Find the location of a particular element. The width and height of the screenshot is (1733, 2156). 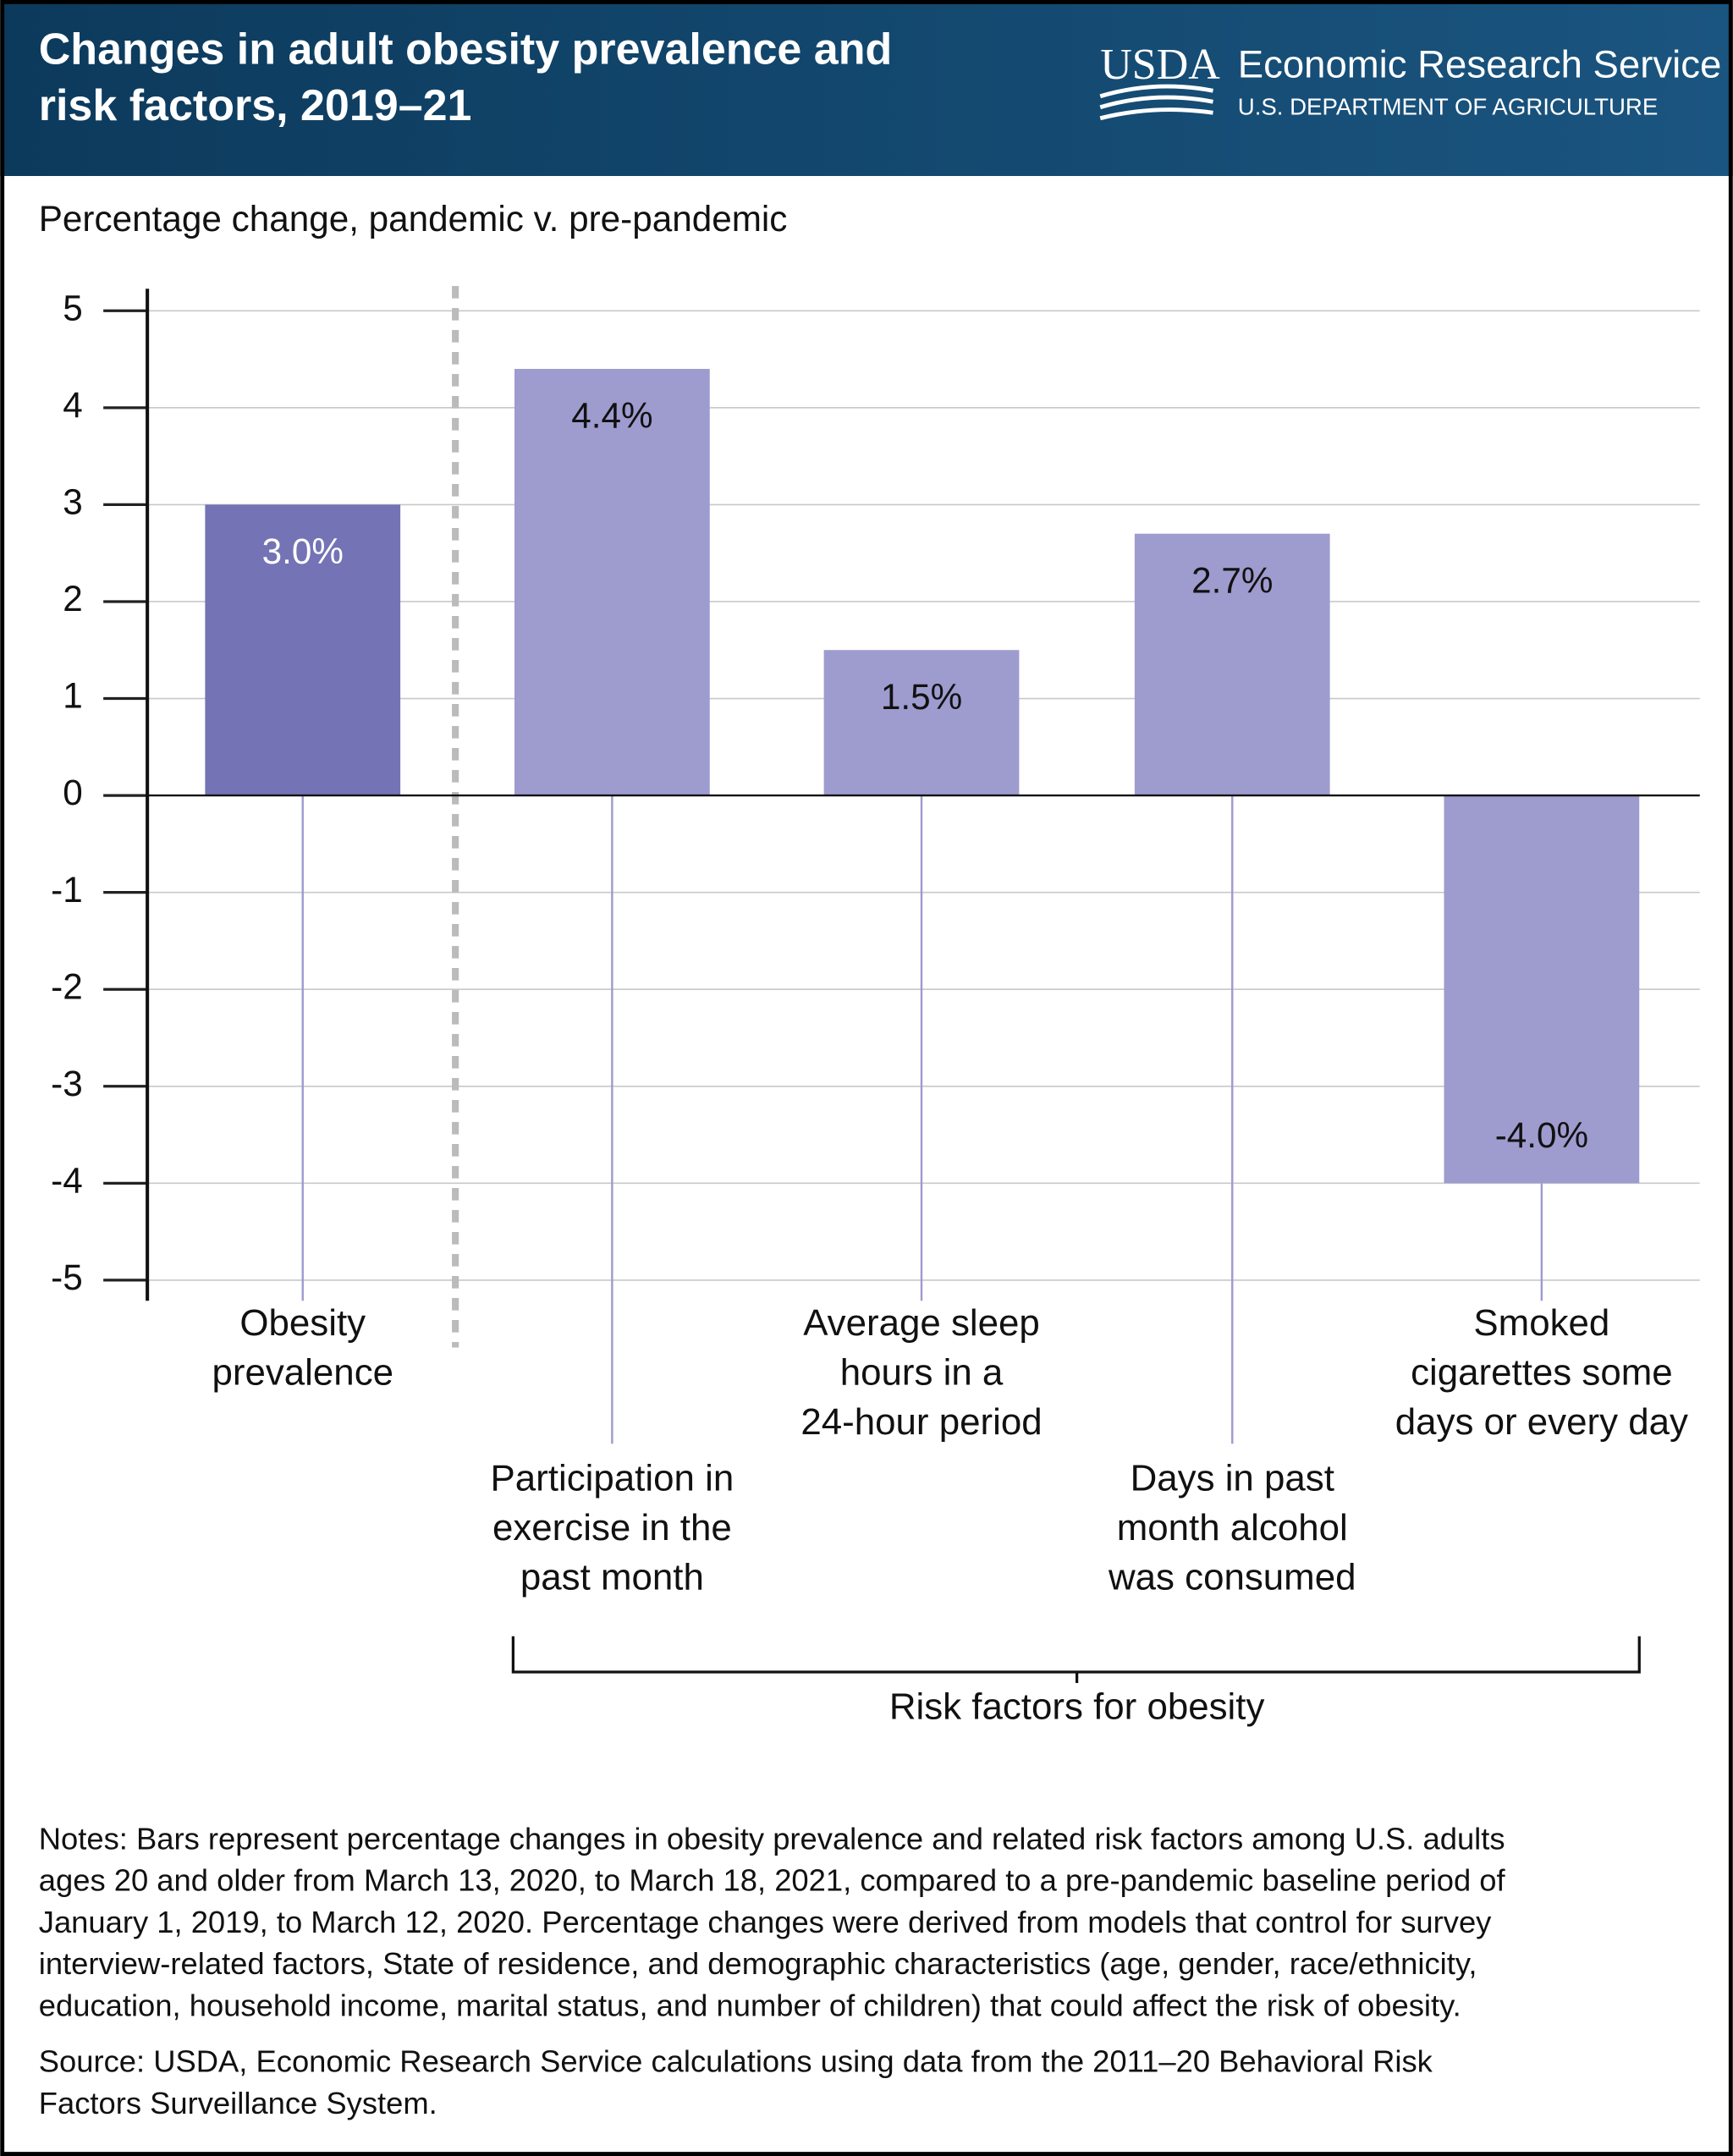

x-tick-label: month alcohol is located at coordinates (1232, 1527).